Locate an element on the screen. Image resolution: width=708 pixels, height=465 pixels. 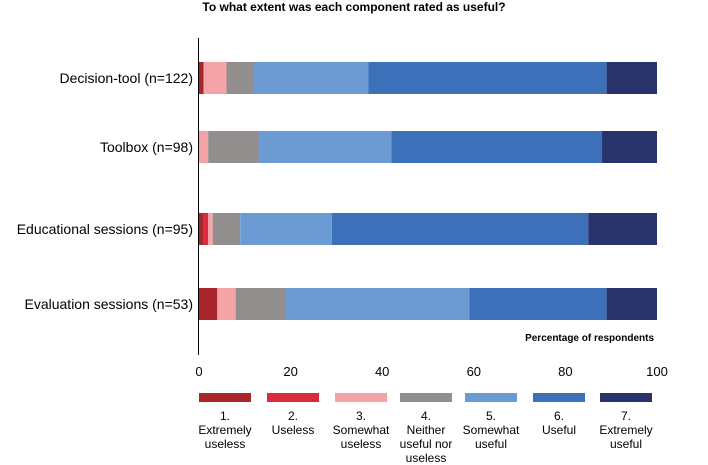
x-tick-label: 80 is located at coordinates (565, 371).